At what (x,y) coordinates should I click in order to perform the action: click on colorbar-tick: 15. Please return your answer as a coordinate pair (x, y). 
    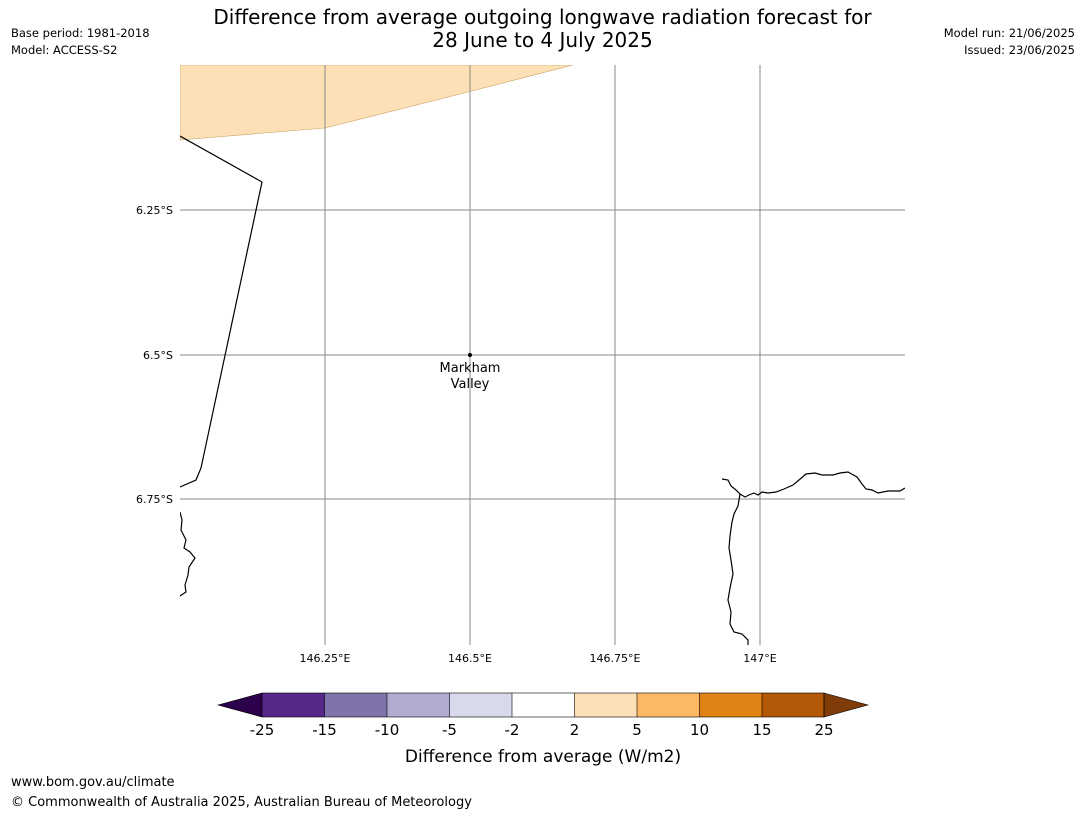
    Looking at the image, I should click on (761, 730).